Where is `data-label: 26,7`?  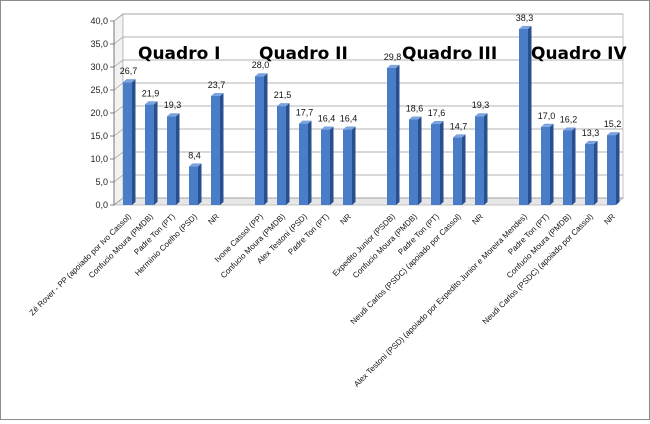
data-label: 26,7 is located at coordinates (129, 71).